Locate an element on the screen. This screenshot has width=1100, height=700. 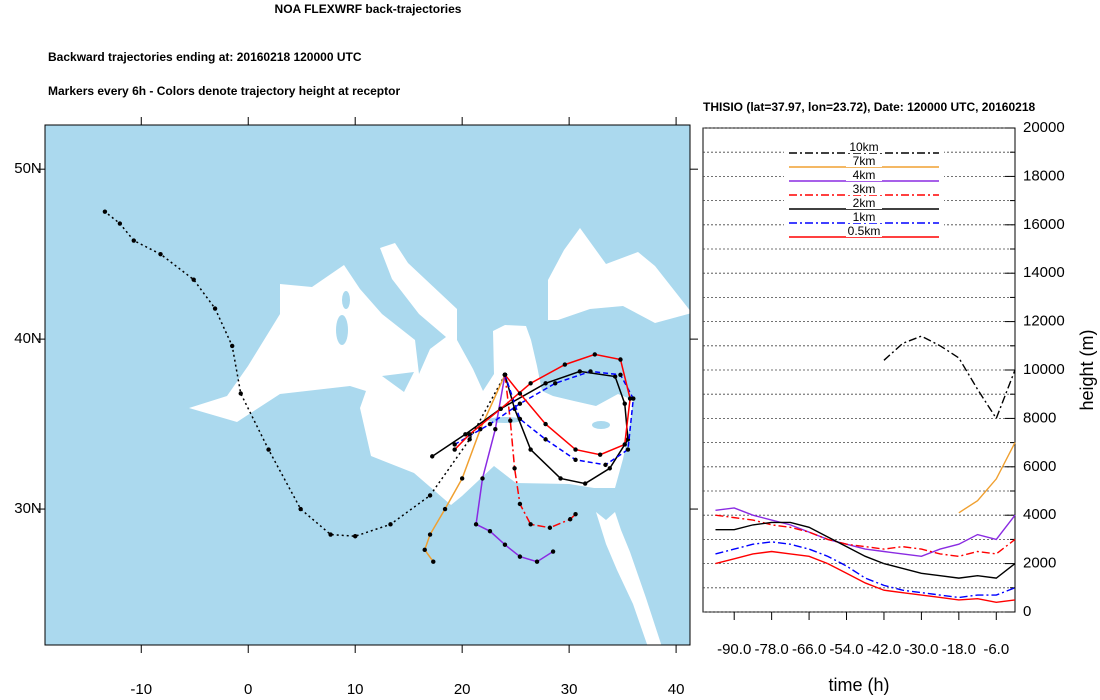
y-tick-label: 4000 is located at coordinates (1039, 514).